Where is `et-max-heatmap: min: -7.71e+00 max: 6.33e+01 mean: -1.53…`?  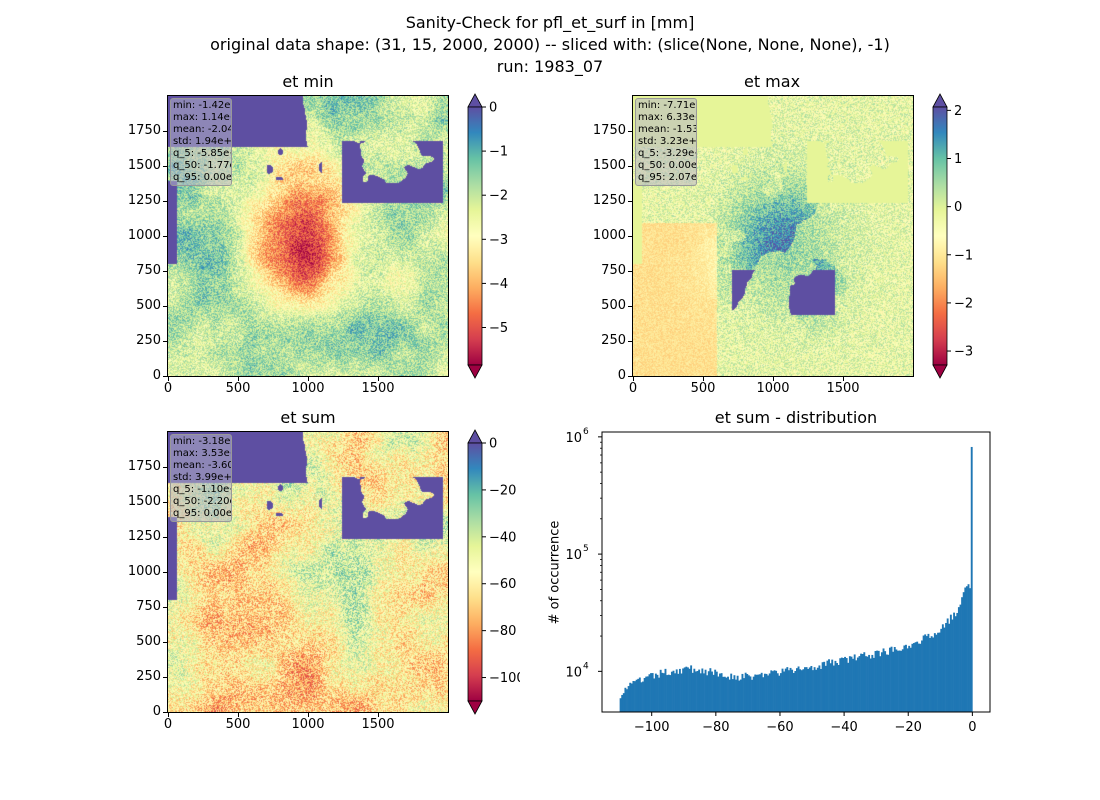 et-max-heatmap: min: -7.71e+00 max: 6.33e+01 mean: -1.53… is located at coordinates (773, 236).